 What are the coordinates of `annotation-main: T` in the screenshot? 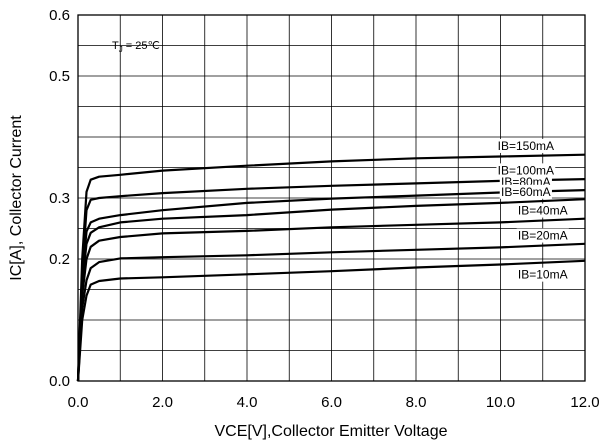 It's located at (115, 46).